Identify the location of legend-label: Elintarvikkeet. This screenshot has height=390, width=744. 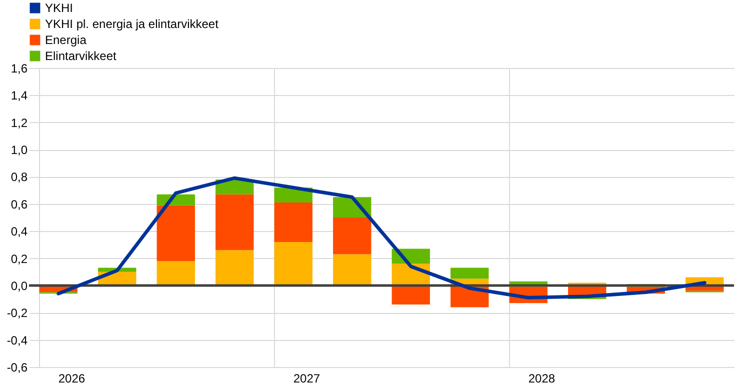
(81, 56).